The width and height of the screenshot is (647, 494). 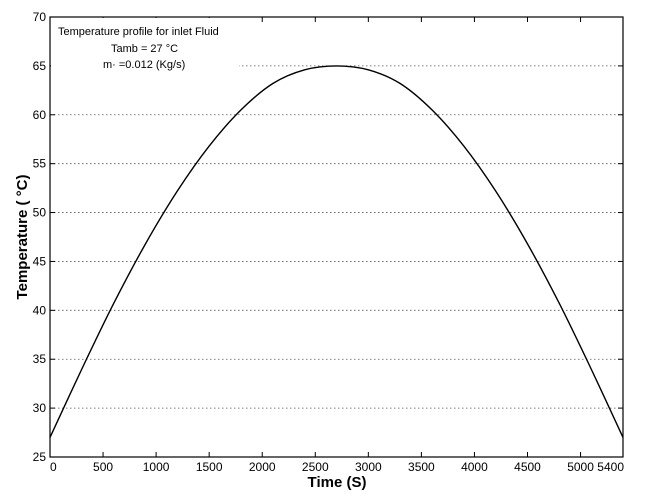 I want to click on y-tick-label: 60, so click(x=40, y=115).